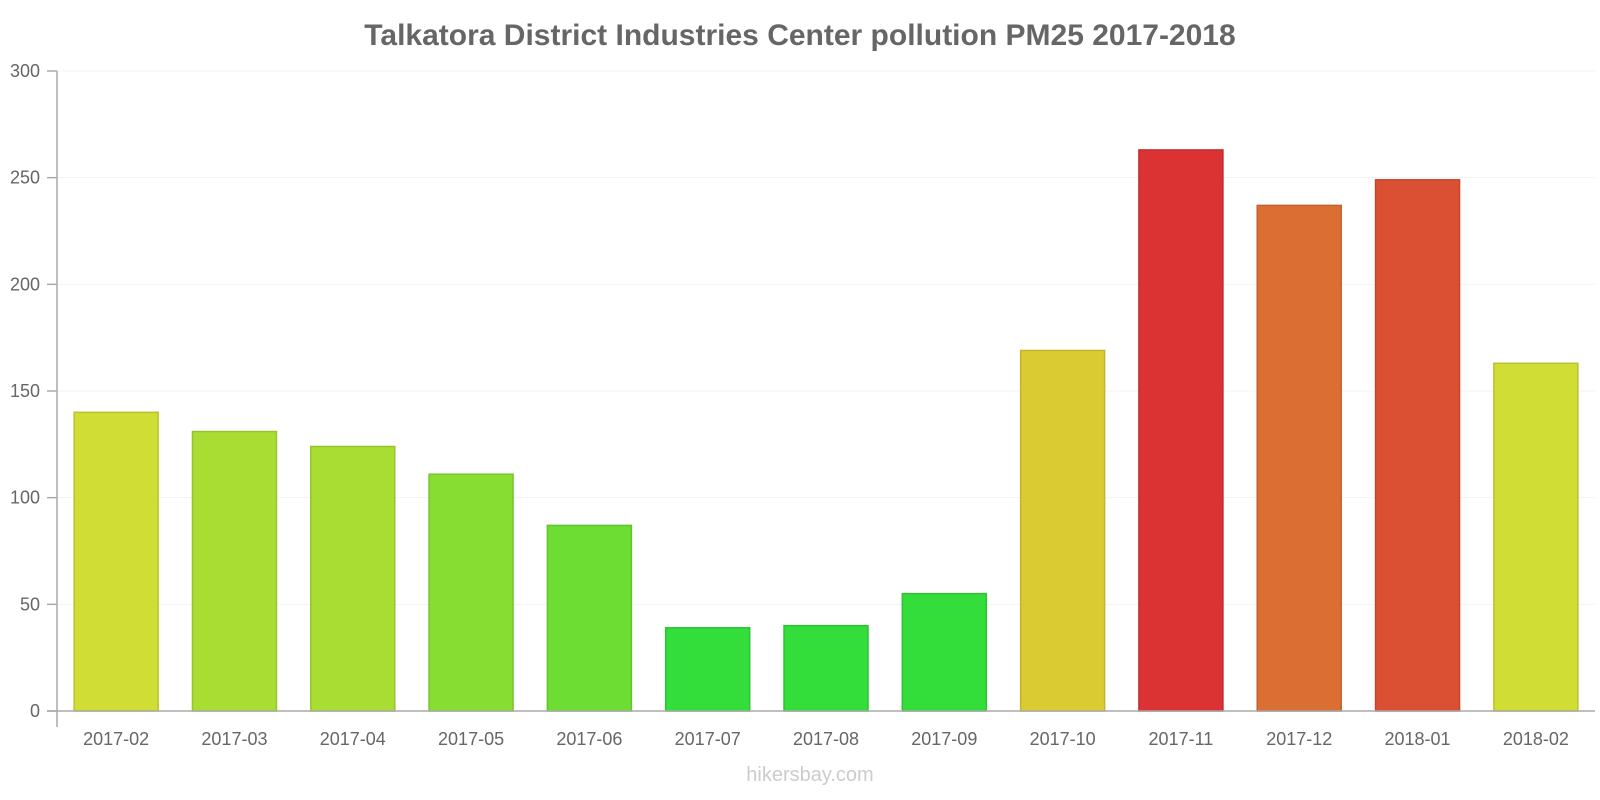 This screenshot has width=1600, height=800. Describe the element at coordinates (25, 71) in the screenshot. I see `y-tick-label: 300` at that location.